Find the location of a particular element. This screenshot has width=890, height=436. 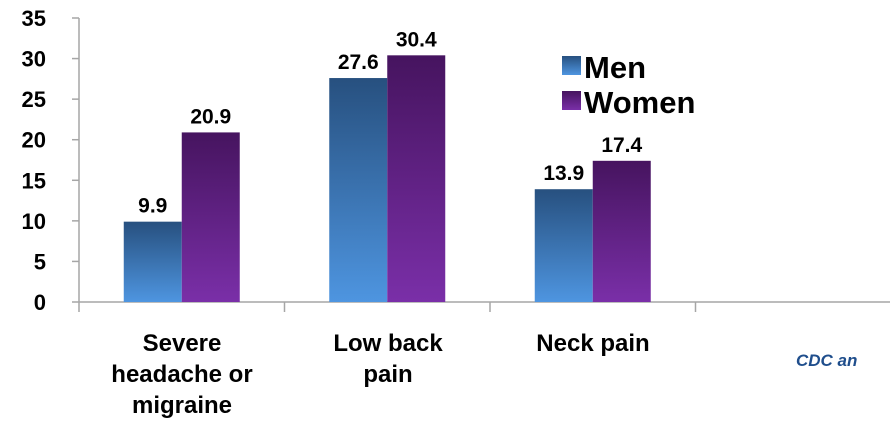

data-label: 13.9 is located at coordinates (563, 173).